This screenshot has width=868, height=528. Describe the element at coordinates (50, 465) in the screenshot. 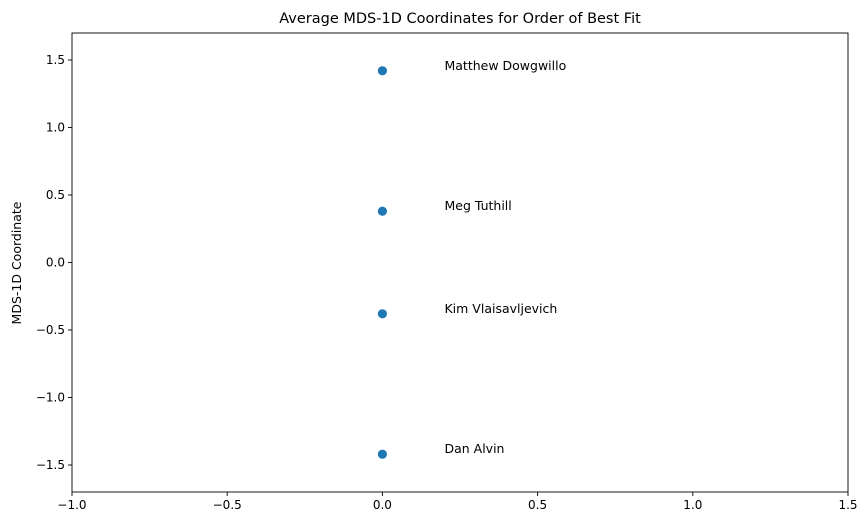

I see `y-tick-label: −1.5` at that location.